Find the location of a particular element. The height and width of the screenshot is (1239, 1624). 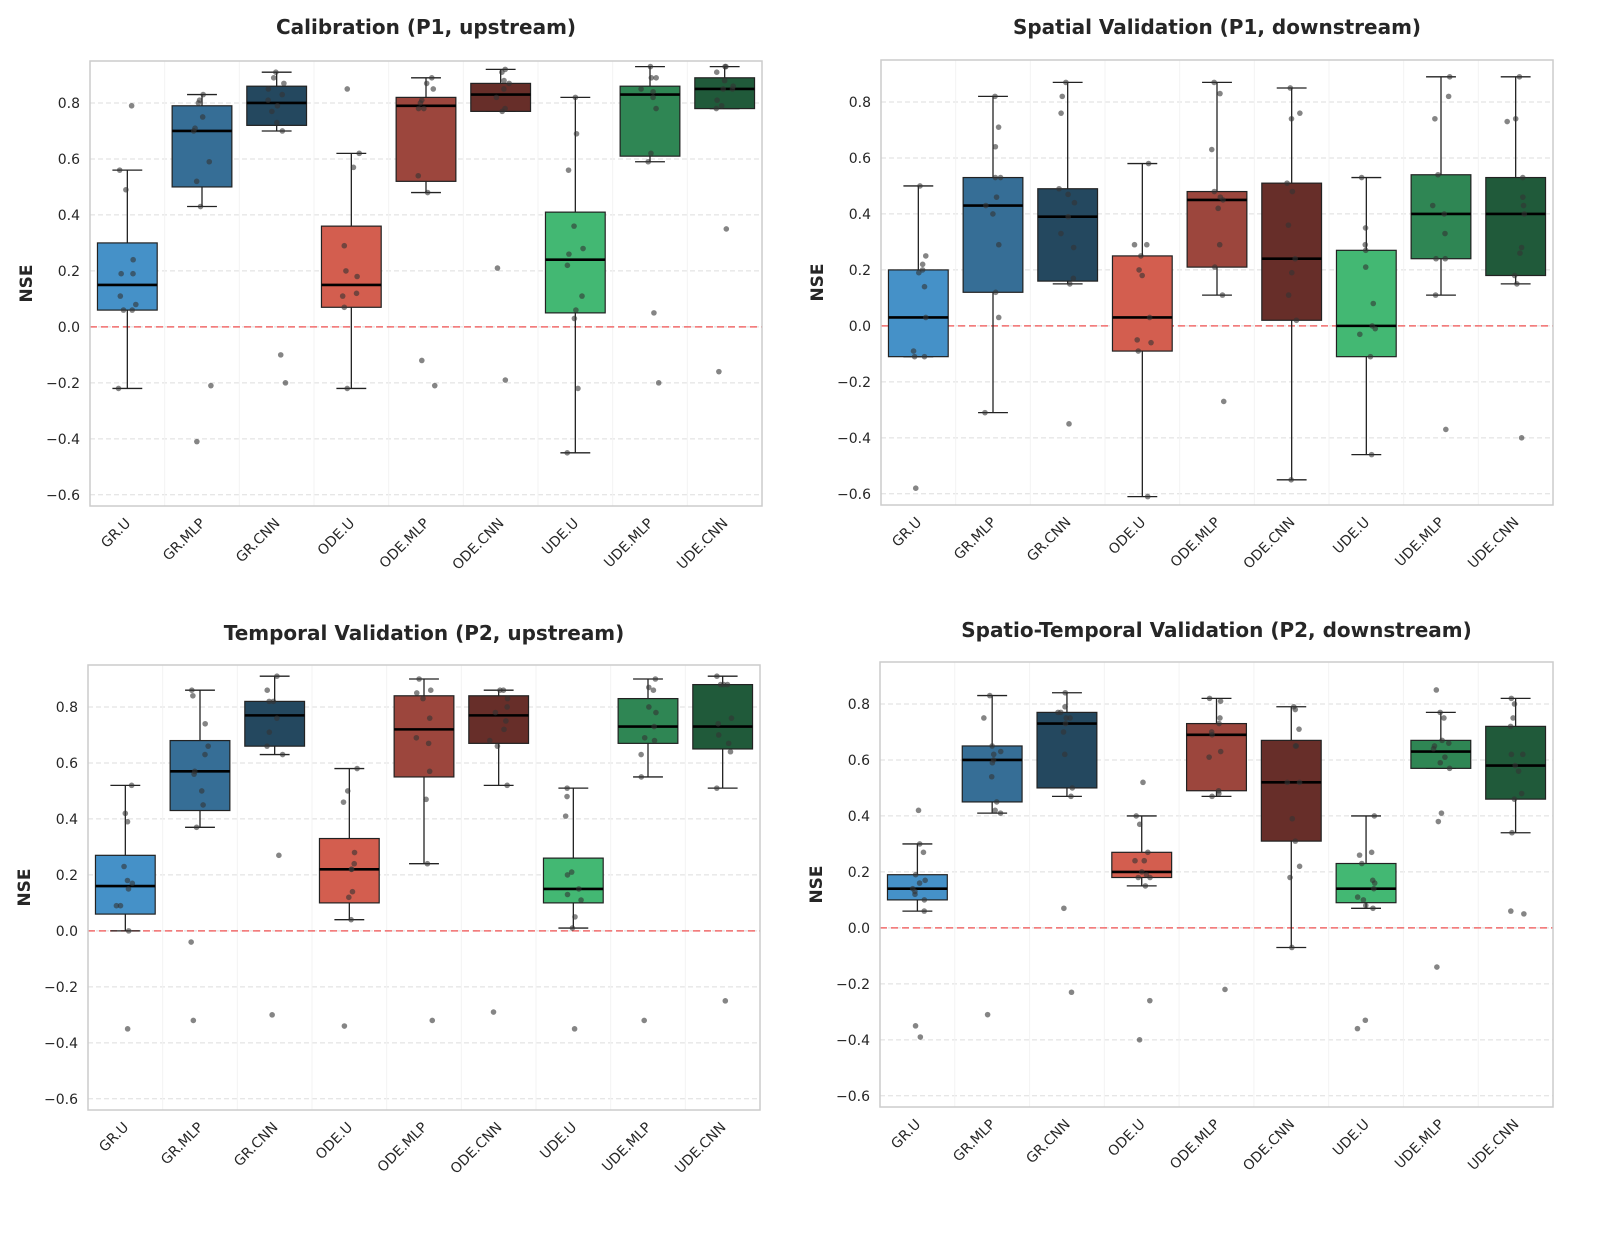

x-tick-label: UDE.MLP is located at coordinates (1420, 1145).